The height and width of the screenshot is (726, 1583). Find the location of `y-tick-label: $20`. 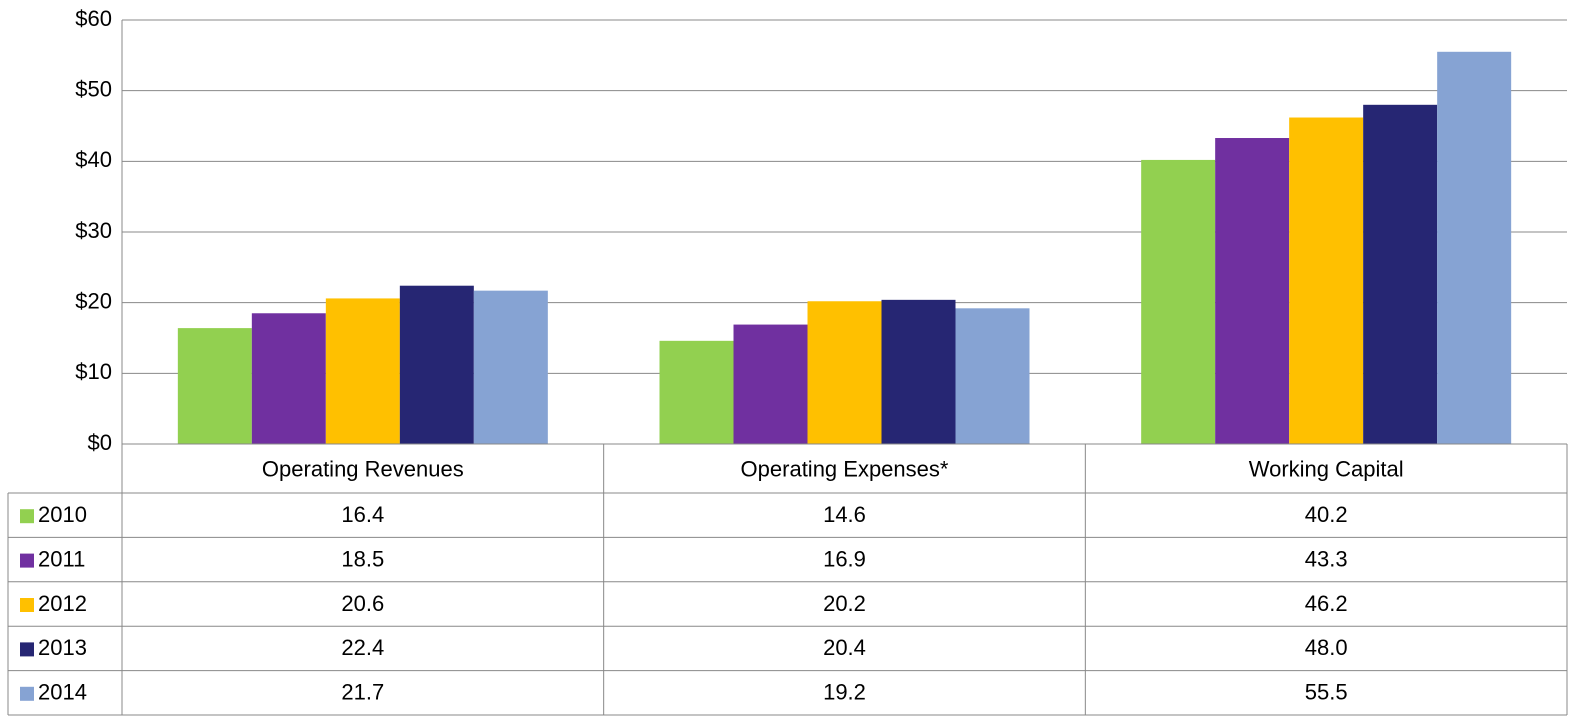

y-tick-label: $20 is located at coordinates (93, 300).